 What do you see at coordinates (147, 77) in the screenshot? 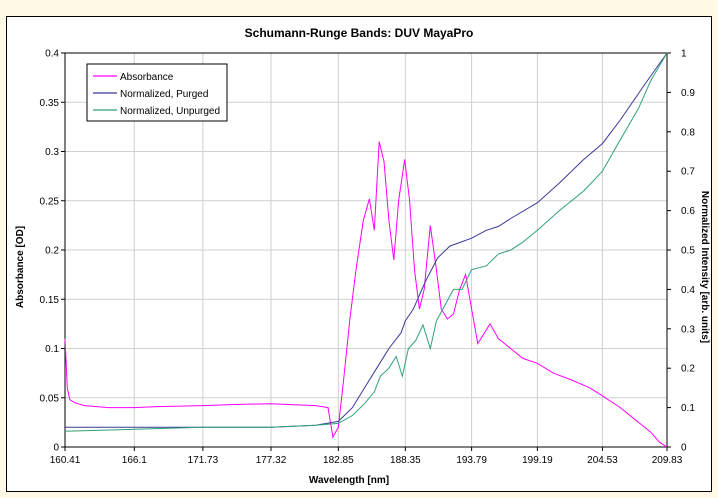
I see `legend-label-absorbance: Absorbance` at bounding box center [147, 77].